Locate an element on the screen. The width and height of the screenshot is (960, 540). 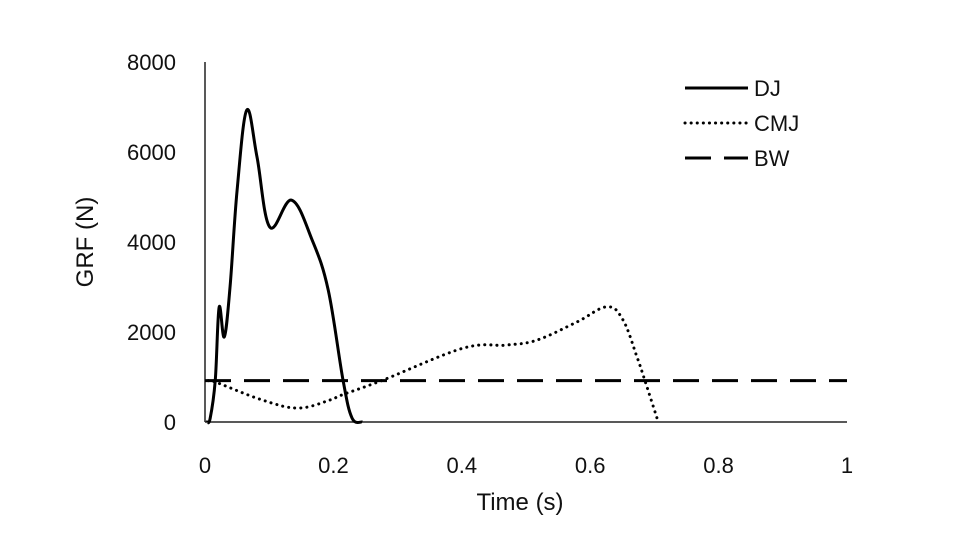
legend-label-bw: BW is located at coordinates (772, 158).